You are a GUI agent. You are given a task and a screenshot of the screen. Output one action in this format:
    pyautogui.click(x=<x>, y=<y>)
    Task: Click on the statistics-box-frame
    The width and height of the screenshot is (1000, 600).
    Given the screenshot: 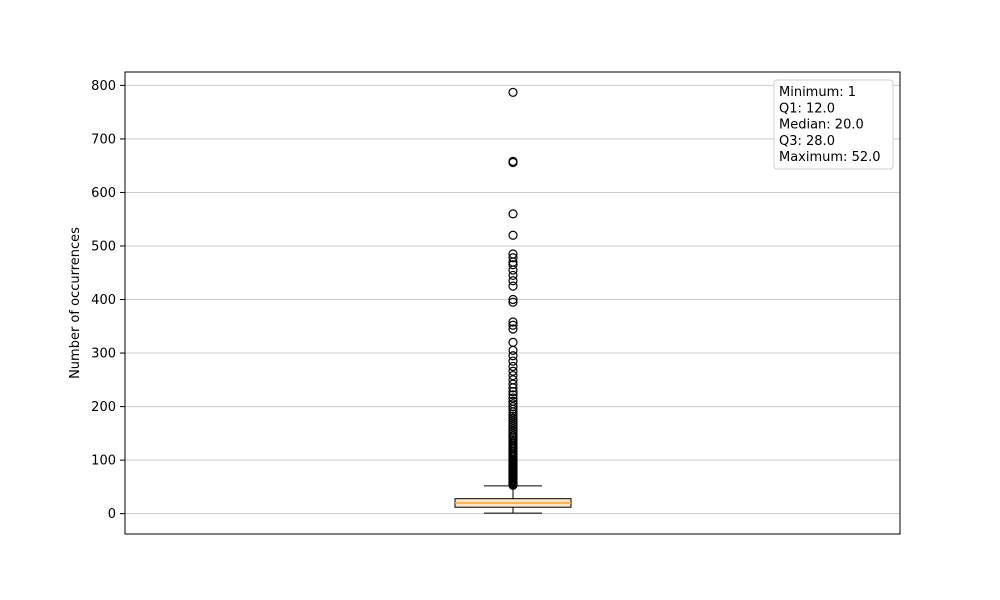 What is the action you would take?
    pyautogui.click(x=833, y=124)
    